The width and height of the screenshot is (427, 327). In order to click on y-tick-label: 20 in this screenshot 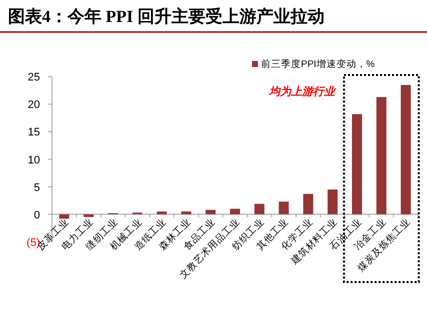, I will do `click(34, 105)`.